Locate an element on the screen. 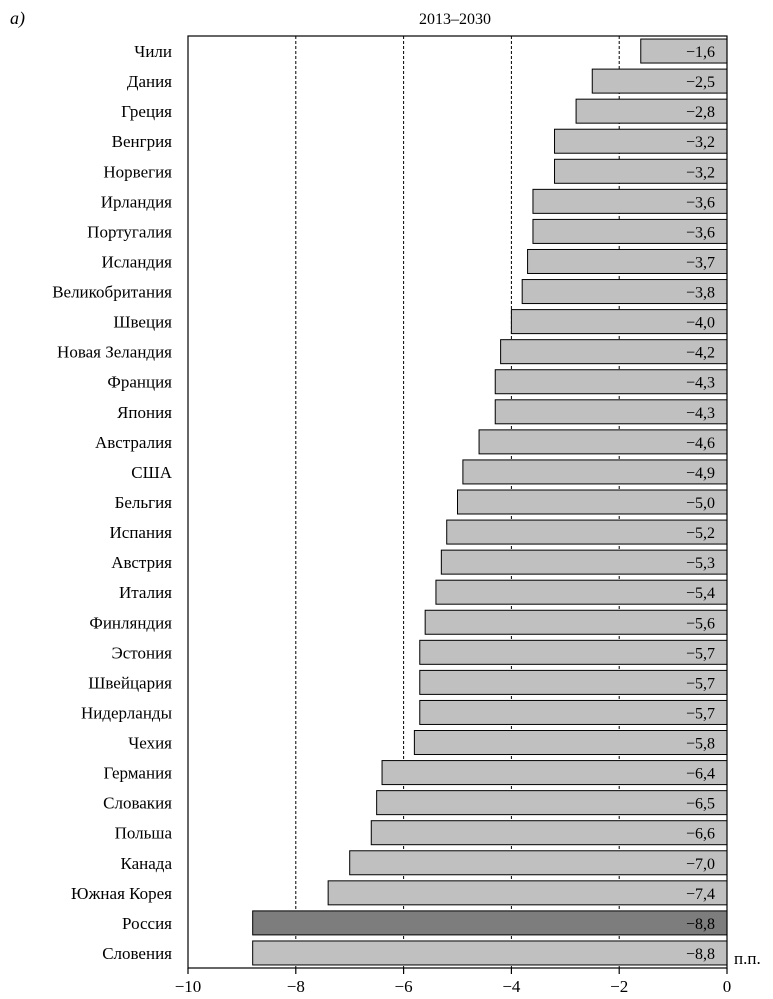 The image size is (773, 999). data-label: −5,4 is located at coordinates (700, 593).